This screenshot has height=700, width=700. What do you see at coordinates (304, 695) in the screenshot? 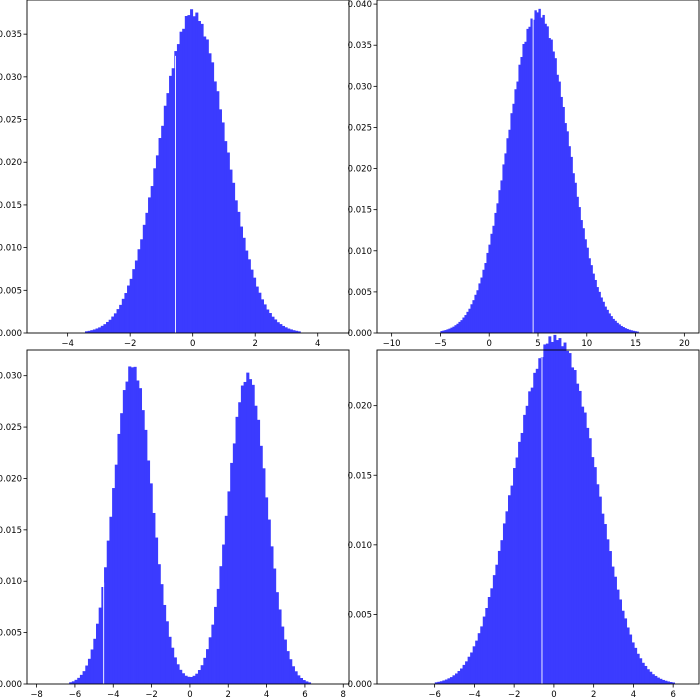
I see `x-tick-label: 6` at bounding box center [304, 695].